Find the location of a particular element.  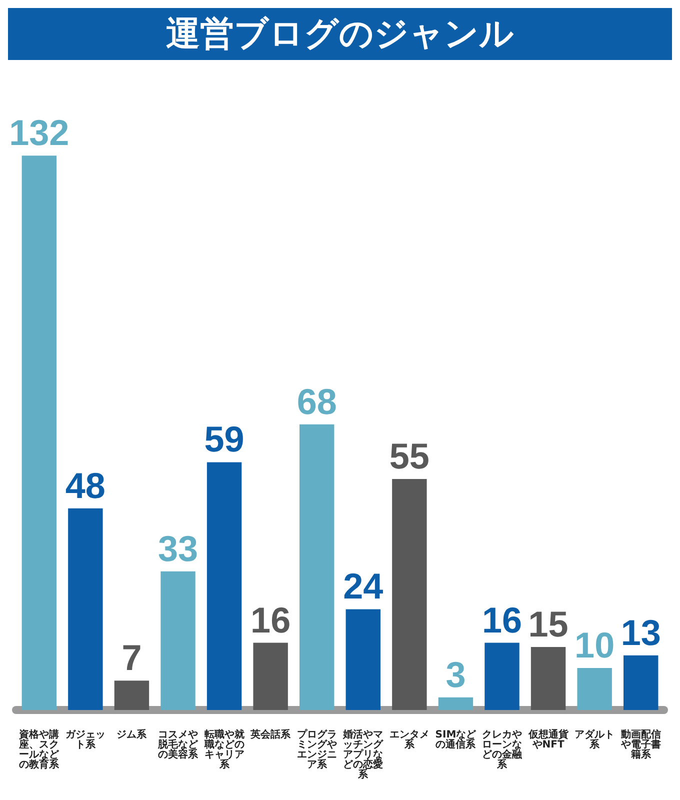

data-label: 24 is located at coordinates (363, 586).